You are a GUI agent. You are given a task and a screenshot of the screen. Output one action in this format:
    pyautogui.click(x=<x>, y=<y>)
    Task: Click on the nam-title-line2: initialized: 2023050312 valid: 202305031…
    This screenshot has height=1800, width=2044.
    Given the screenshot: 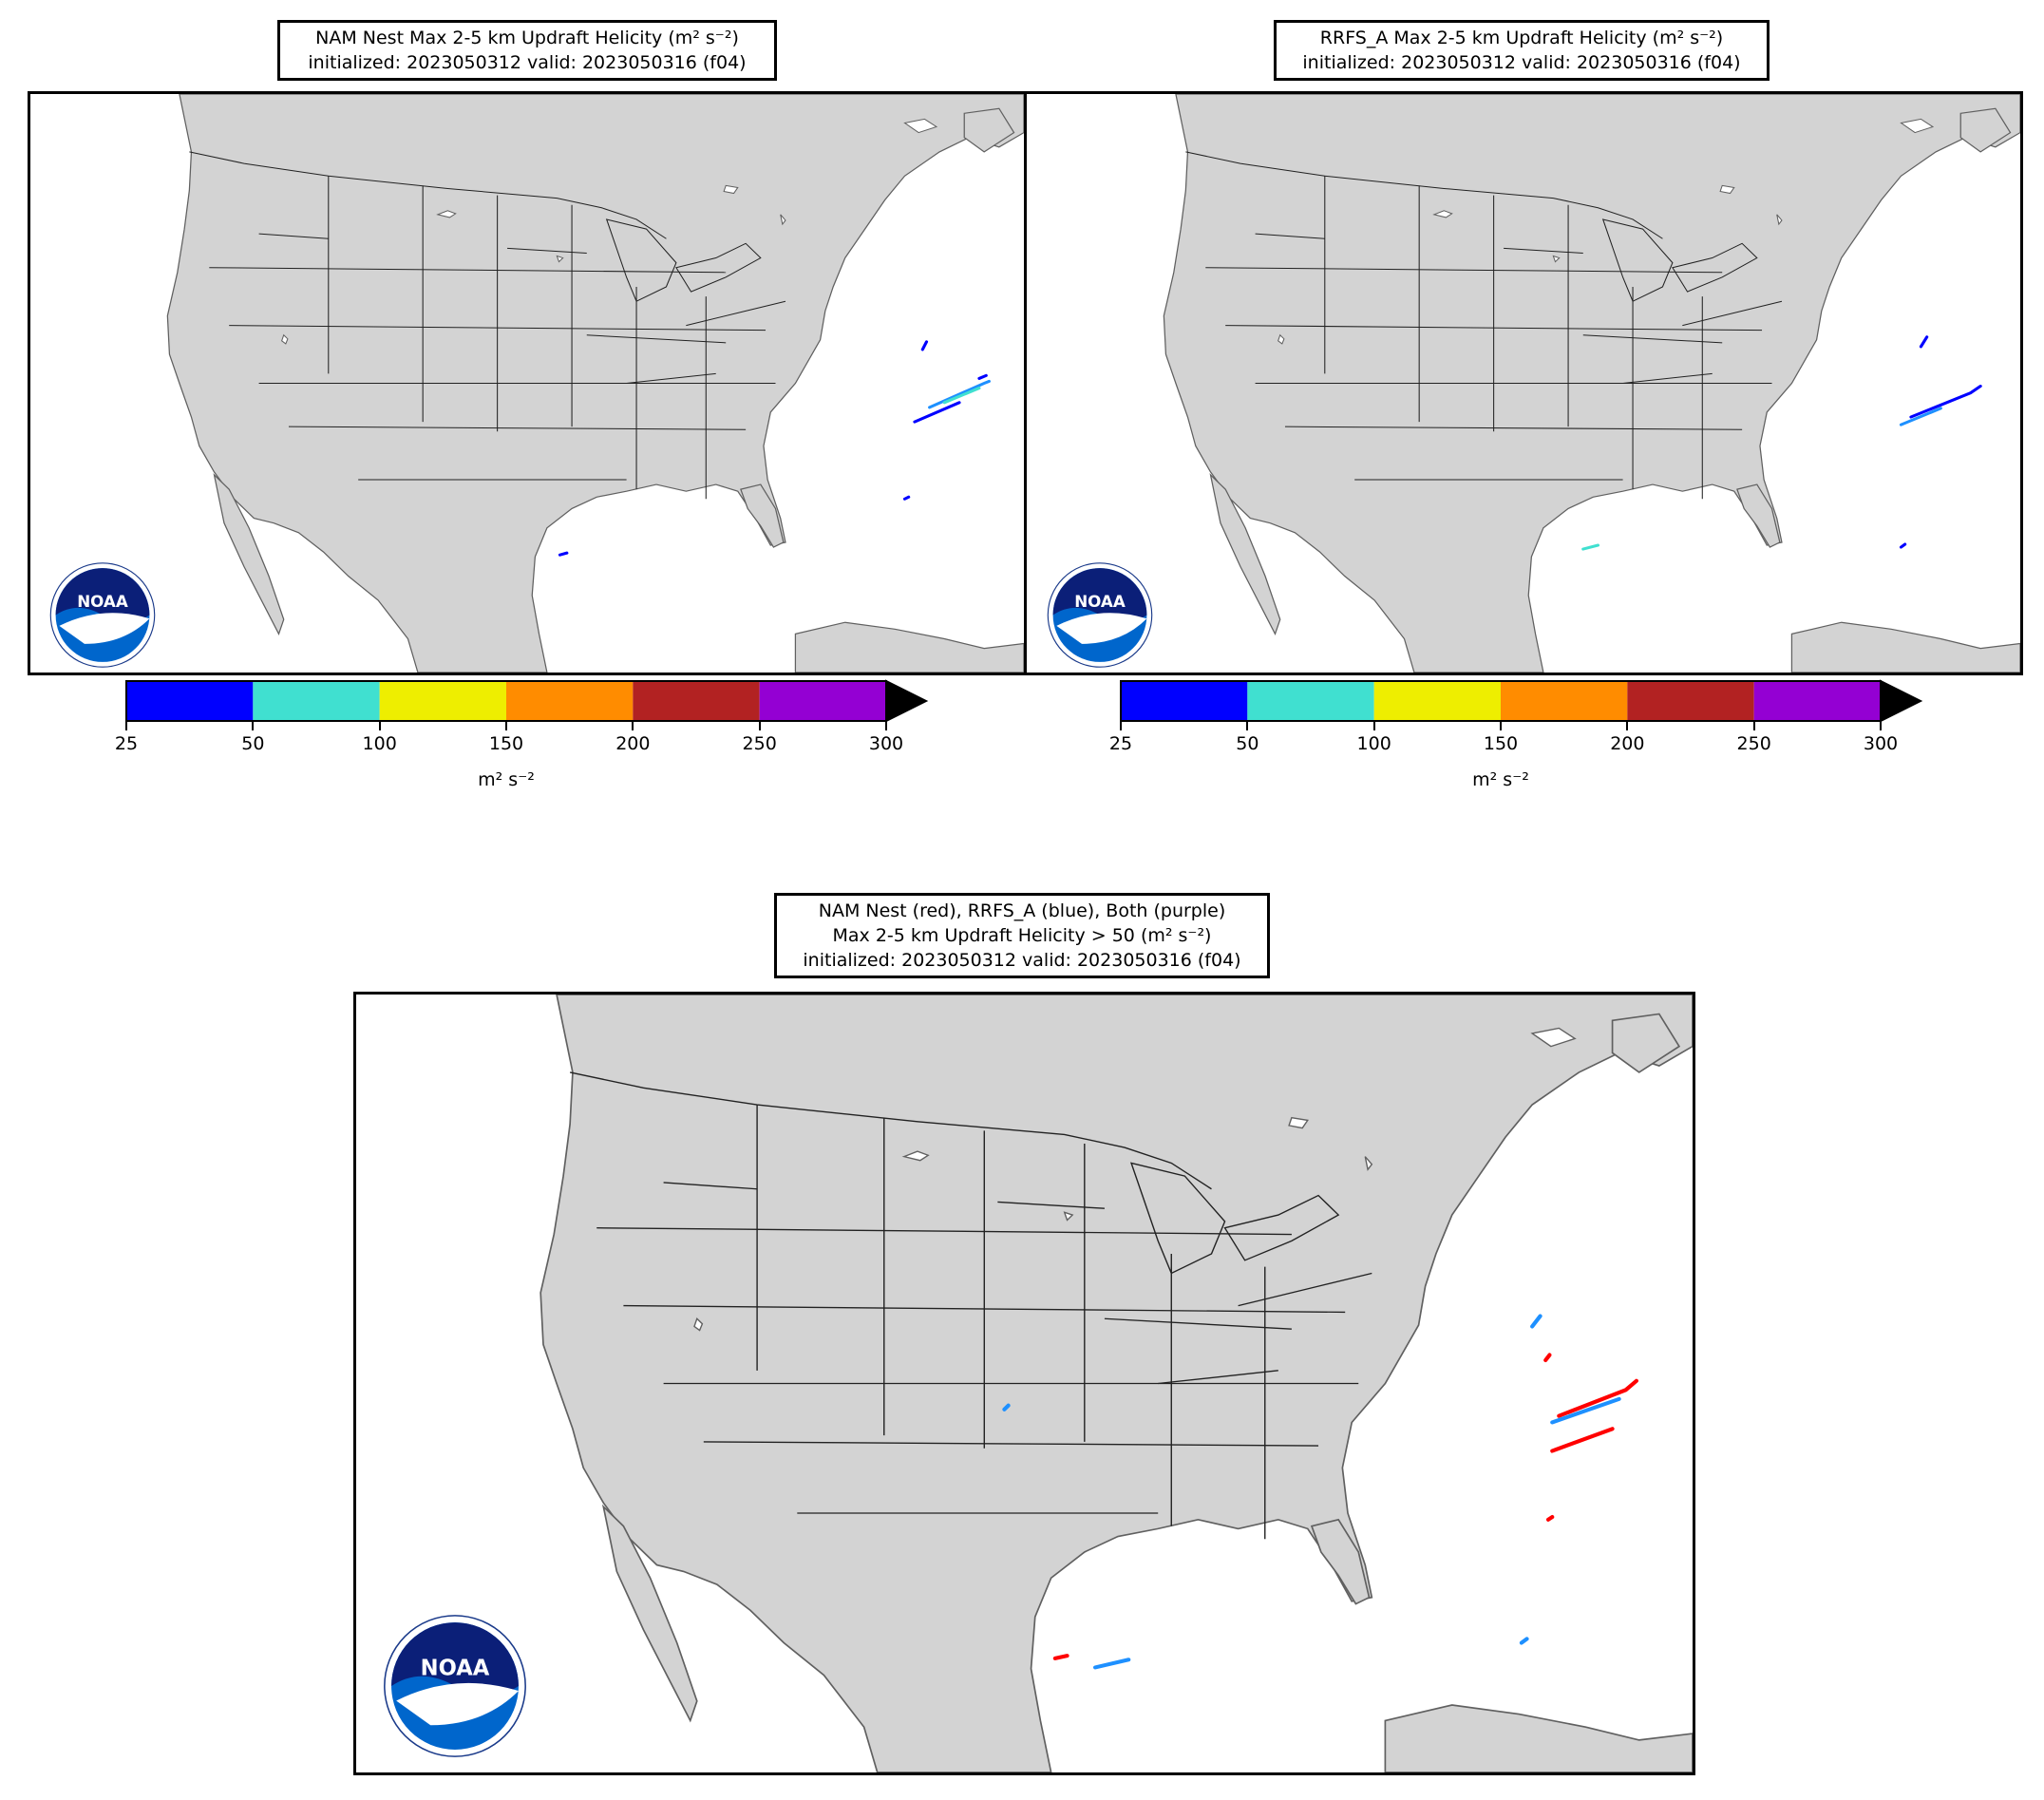 What is the action you would take?
    pyautogui.click(x=527, y=62)
    